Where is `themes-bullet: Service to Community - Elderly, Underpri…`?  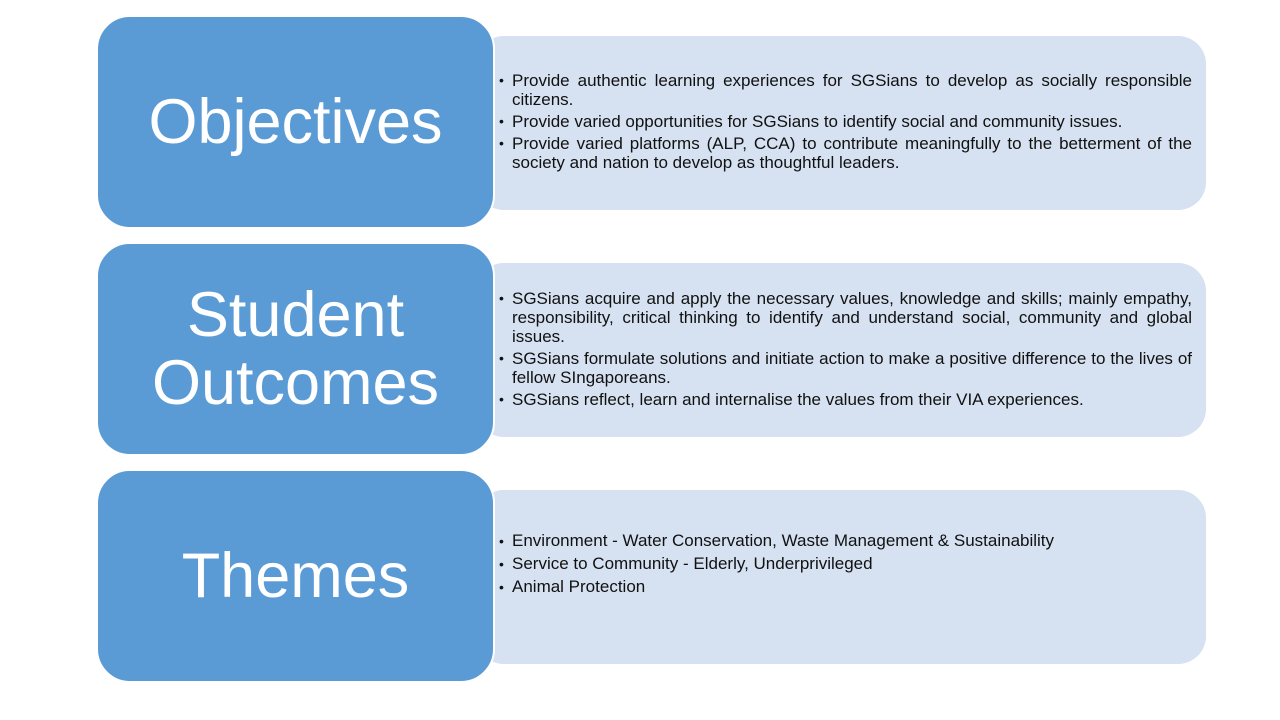
themes-bullet: Service to Community - Elderly, Underpri… is located at coordinates (845, 564).